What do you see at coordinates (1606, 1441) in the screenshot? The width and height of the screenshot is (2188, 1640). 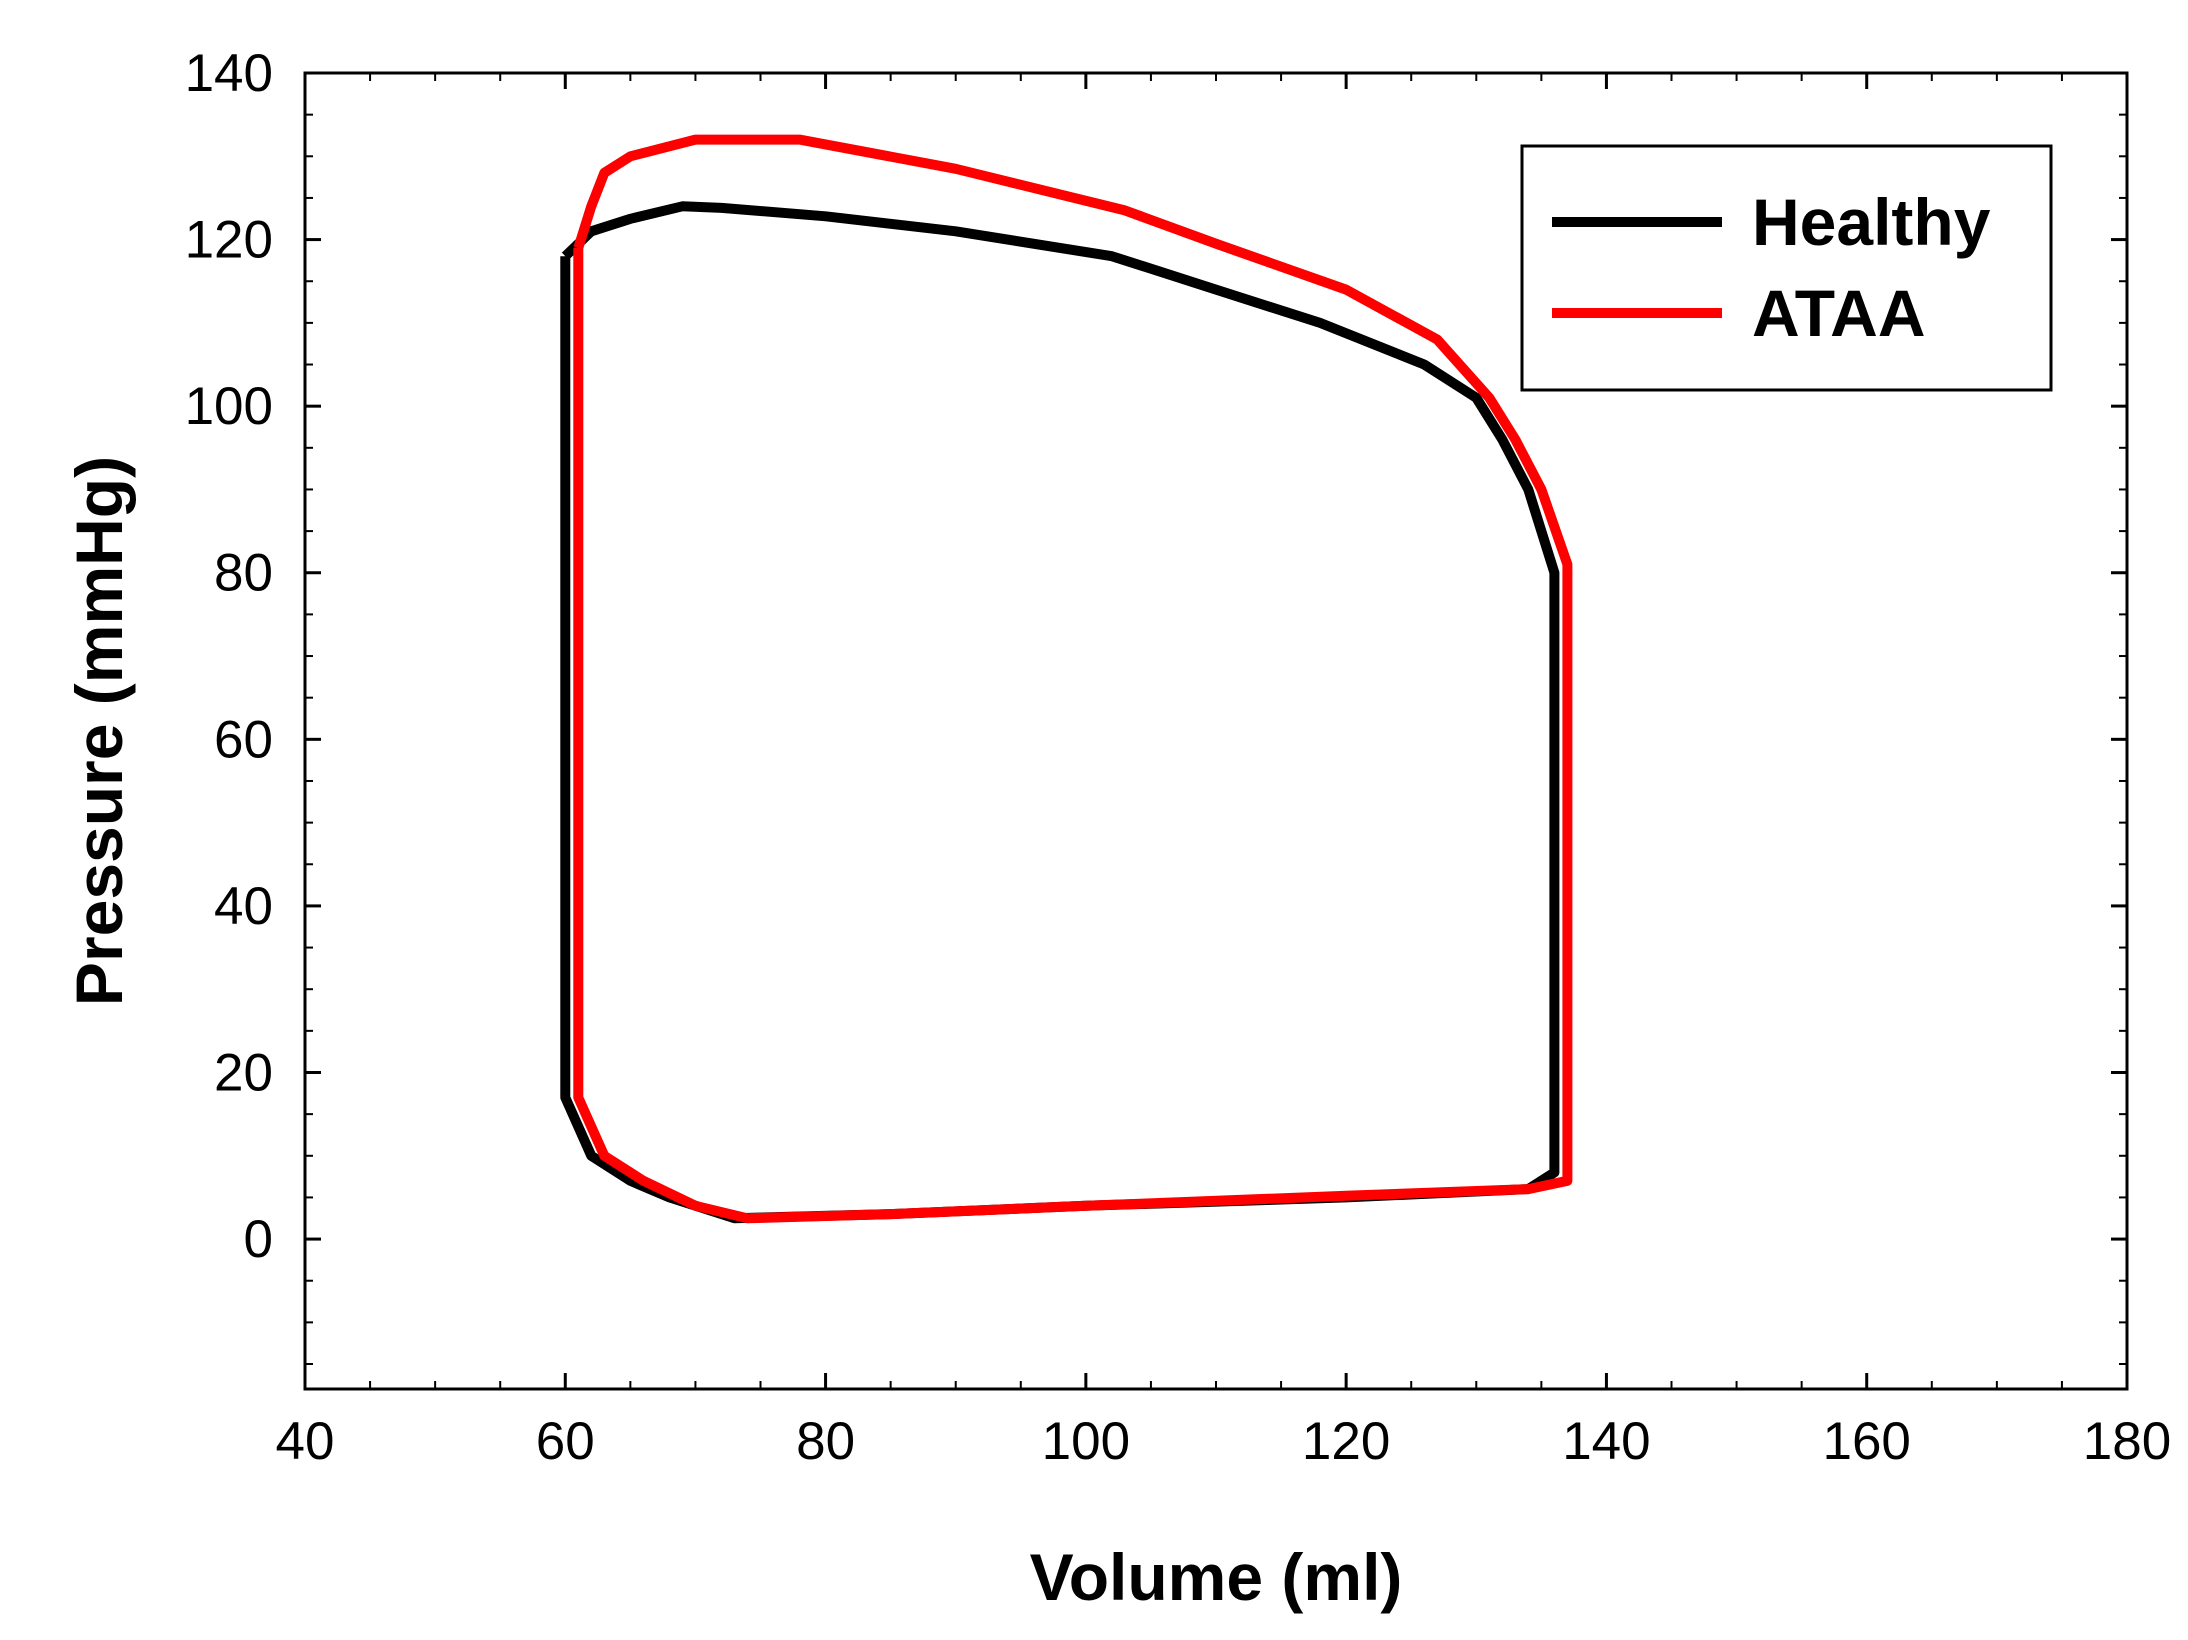 I see `x-tick-label: 140` at bounding box center [1606, 1441].